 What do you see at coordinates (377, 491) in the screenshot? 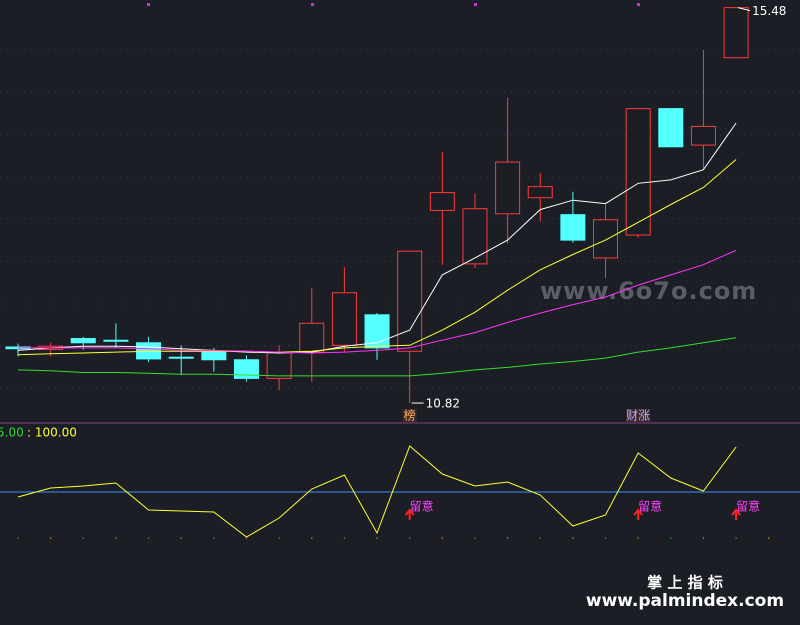
I see `indicator-line` at bounding box center [377, 491].